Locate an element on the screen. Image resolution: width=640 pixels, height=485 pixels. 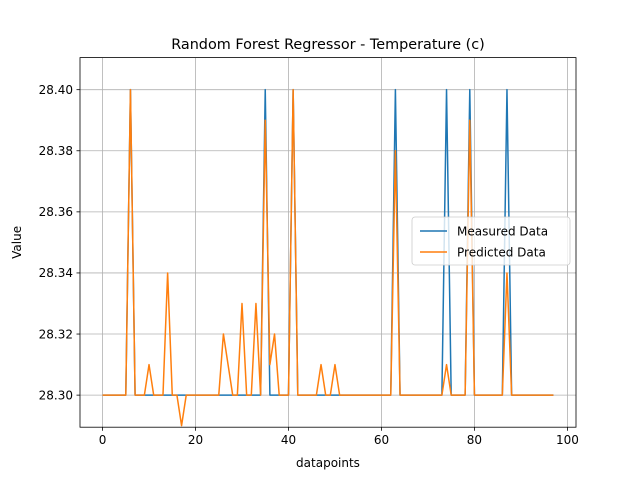
y-tick-label: 28.32 is located at coordinates (56, 334).